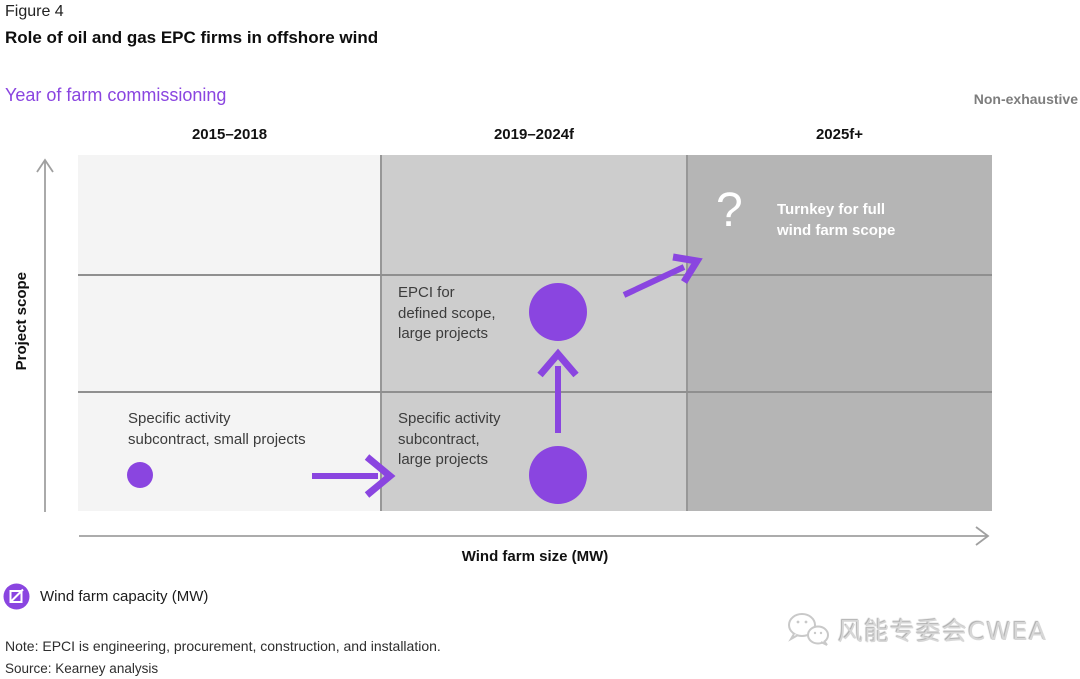 The width and height of the screenshot is (1080, 679). What do you see at coordinates (943, 631) in the screenshot?
I see `watermark-text: 风能专委会CWEA` at bounding box center [943, 631].